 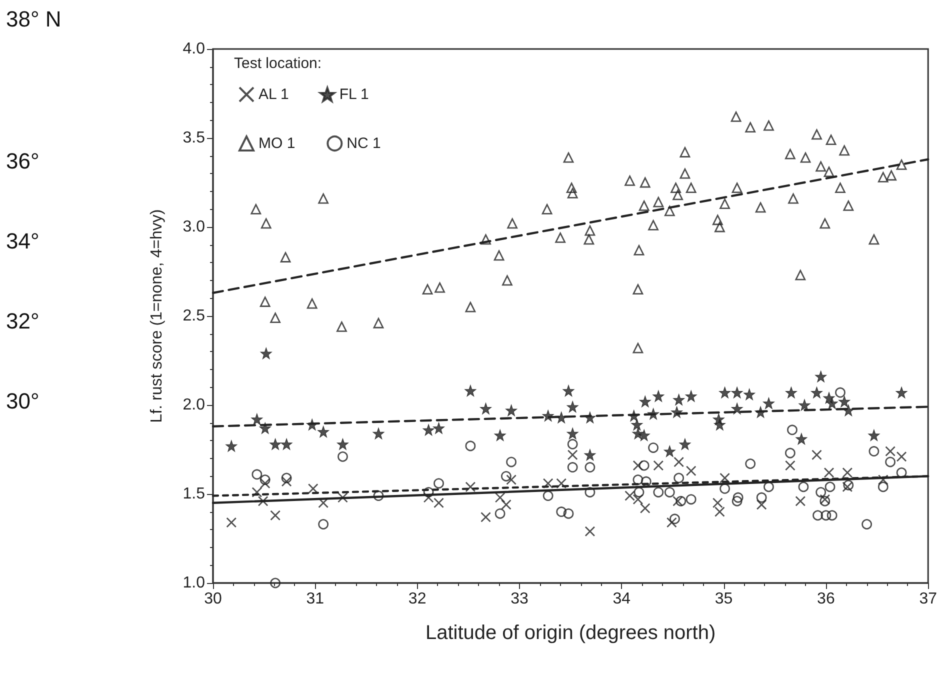 What do you see at coordinates (315, 599) in the screenshot?
I see `x-tick-label: 31` at bounding box center [315, 599].